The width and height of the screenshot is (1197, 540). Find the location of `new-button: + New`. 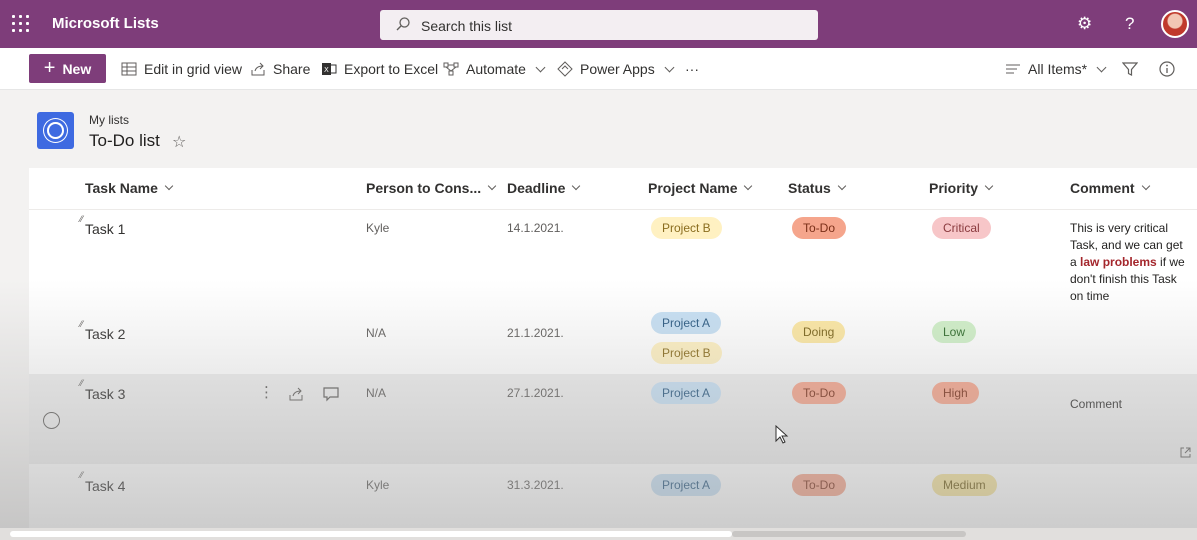

new-button: + New is located at coordinates (67, 68).